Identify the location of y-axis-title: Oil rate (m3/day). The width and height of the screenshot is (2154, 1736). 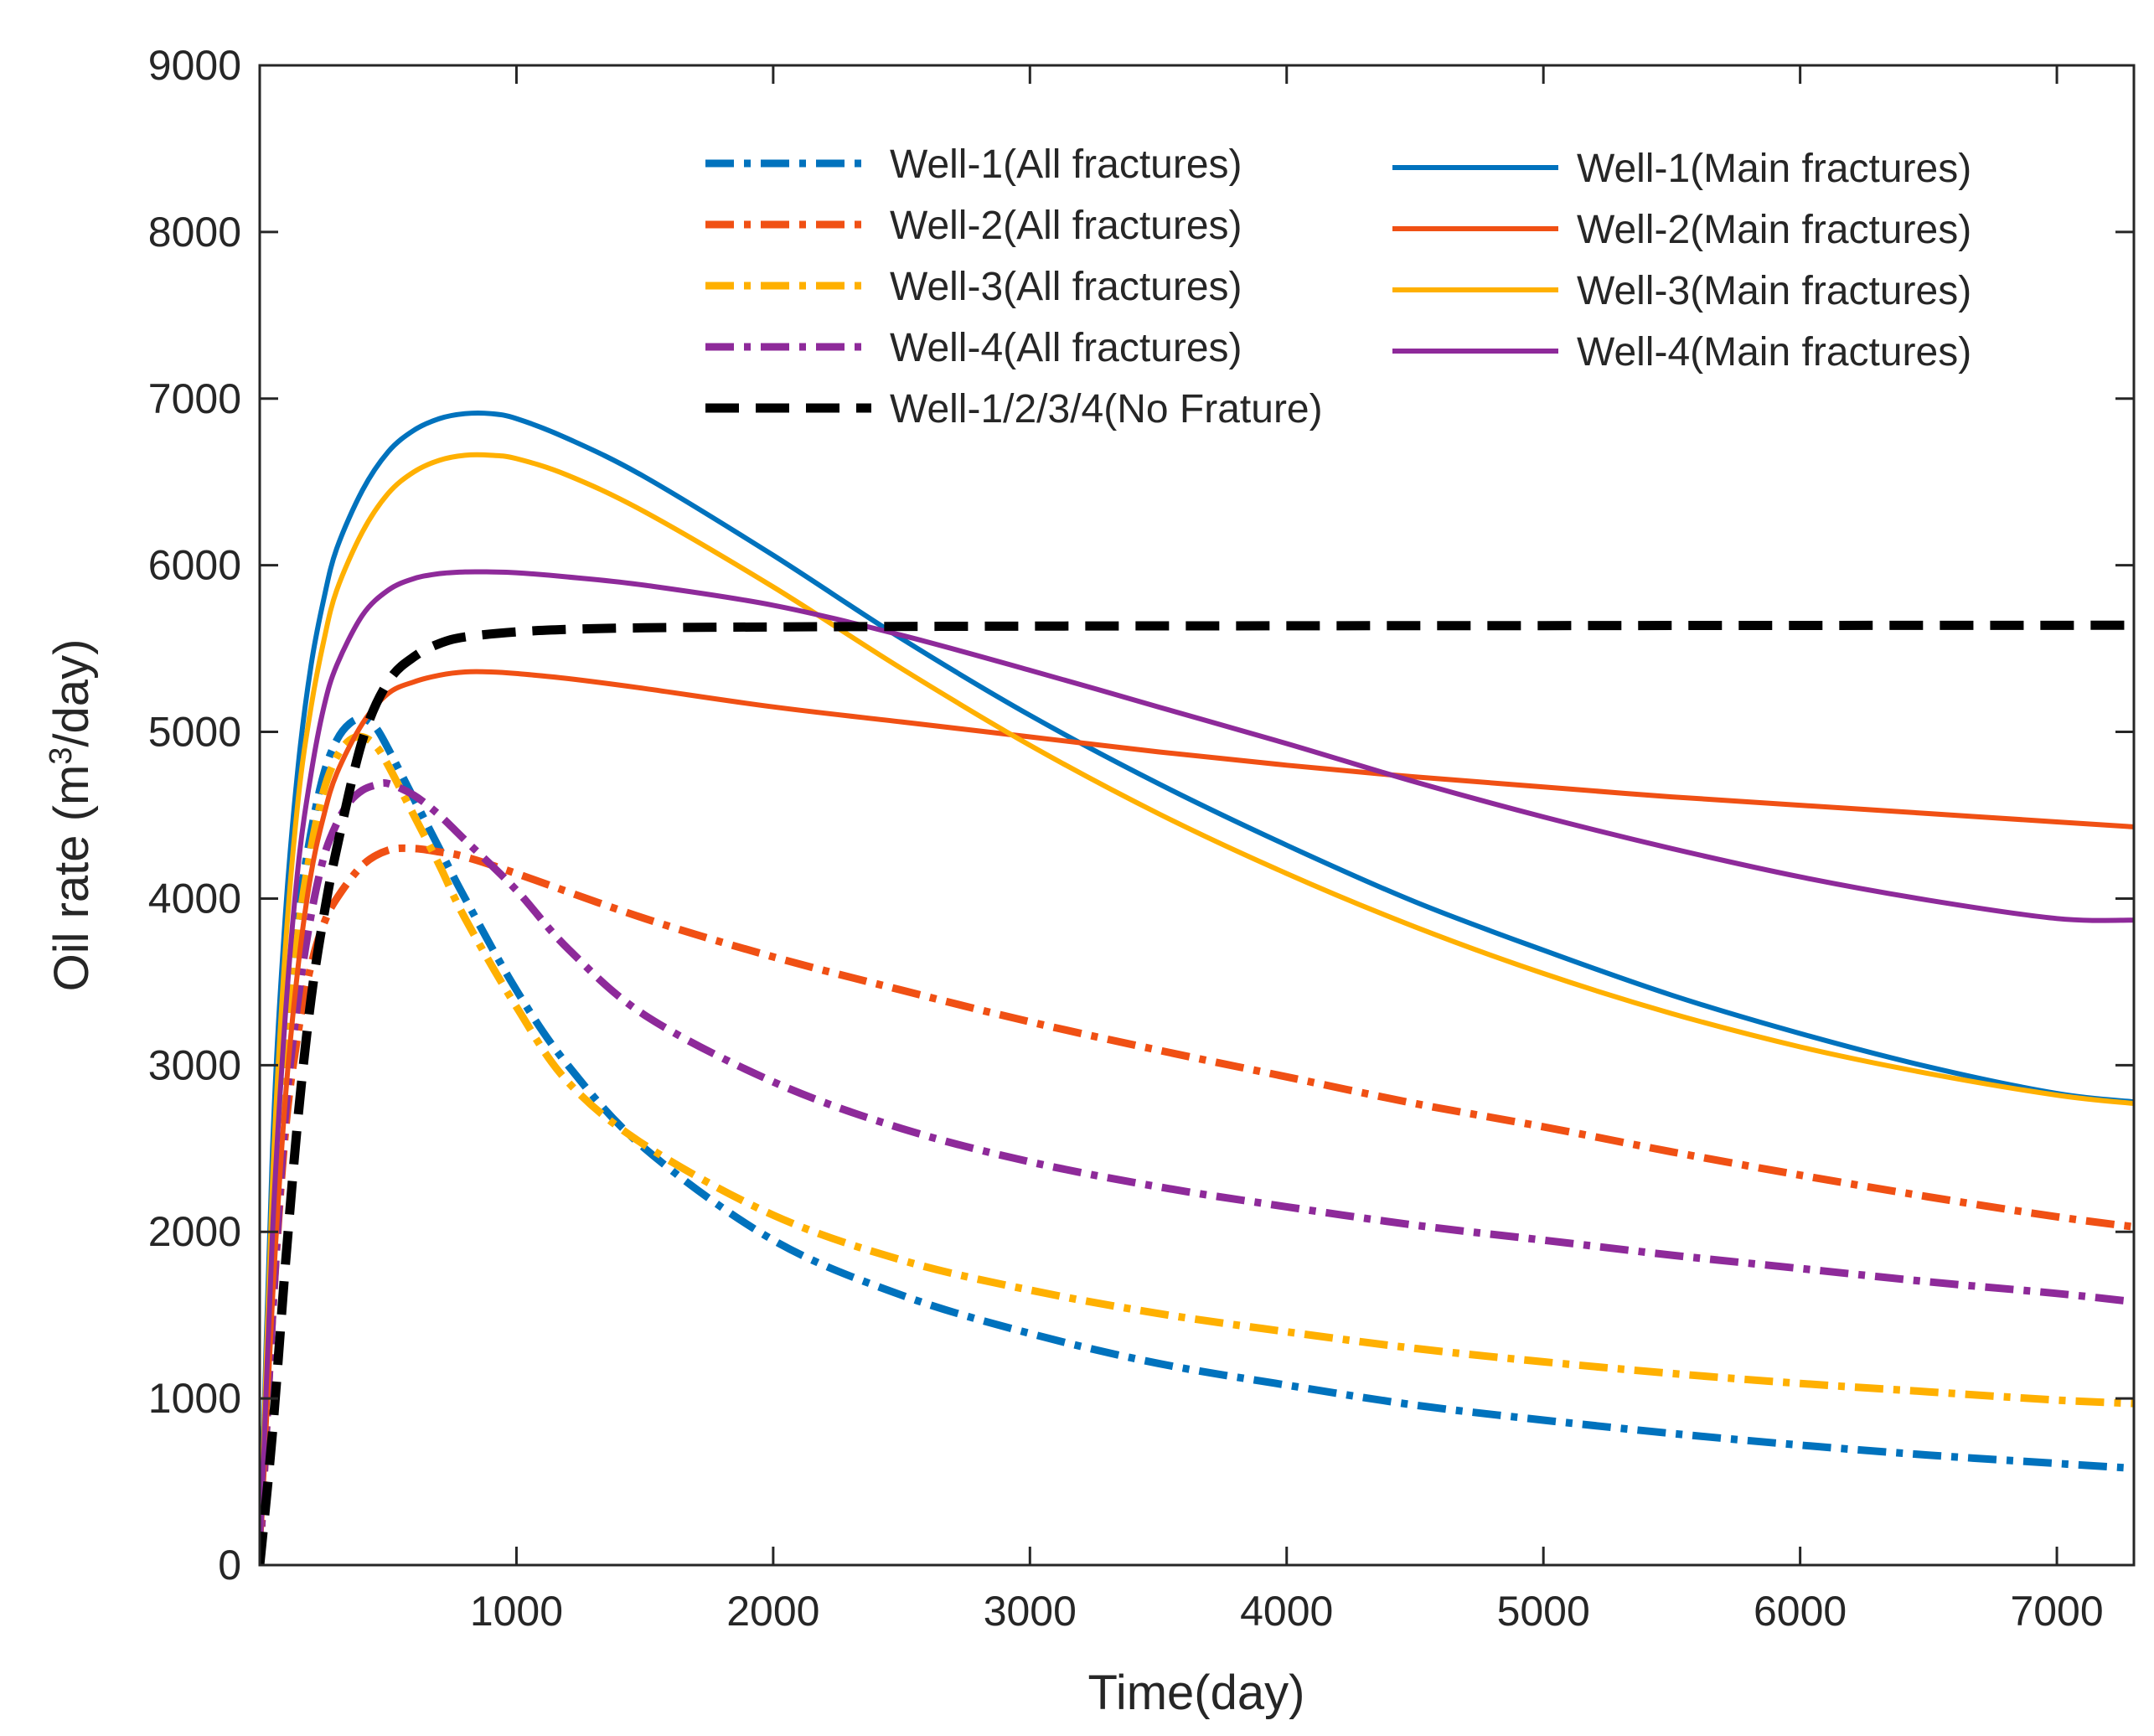
(71, 815).